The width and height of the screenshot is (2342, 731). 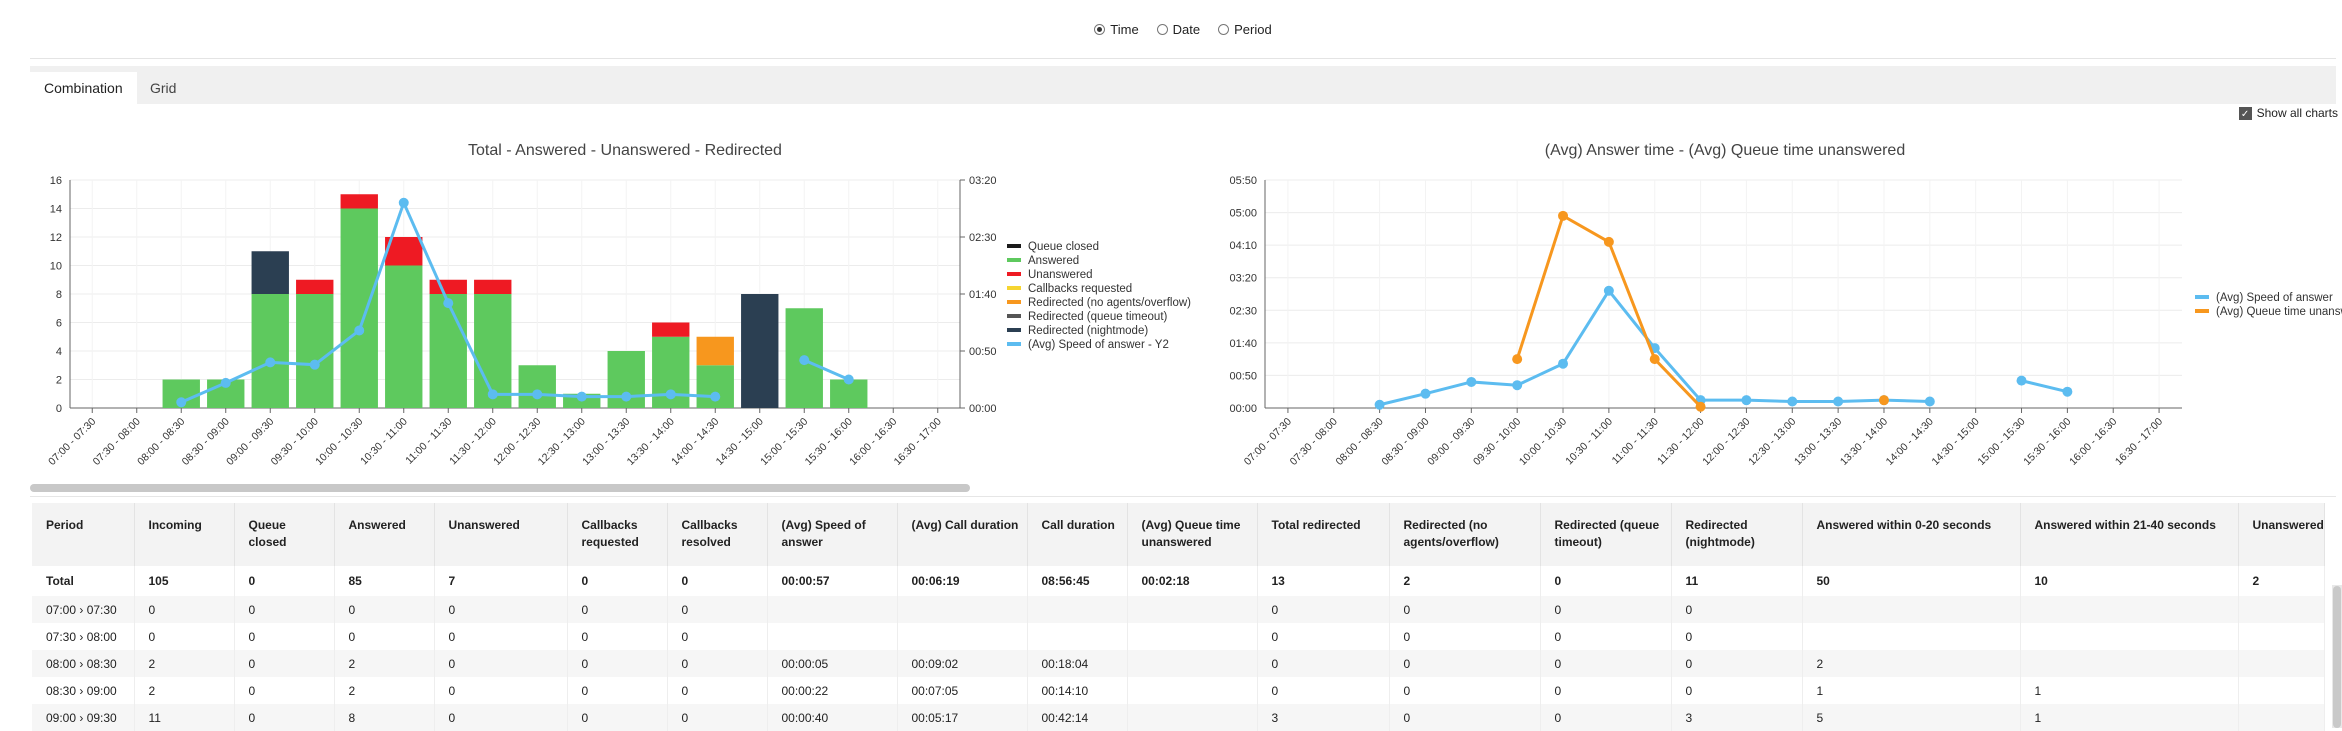 I want to click on table-row: 07:00 › 07:30 0 0 0 0 0 0 0 0 0 0, so click(x=1178, y=609).